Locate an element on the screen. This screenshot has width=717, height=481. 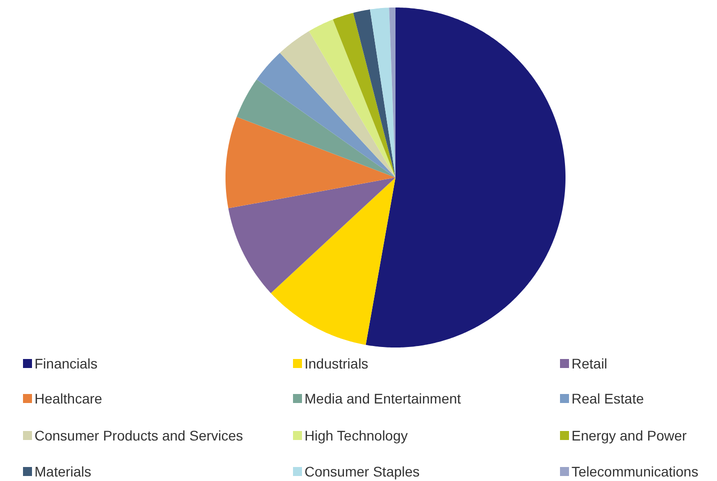
legend-label: Financials is located at coordinates (66, 364).